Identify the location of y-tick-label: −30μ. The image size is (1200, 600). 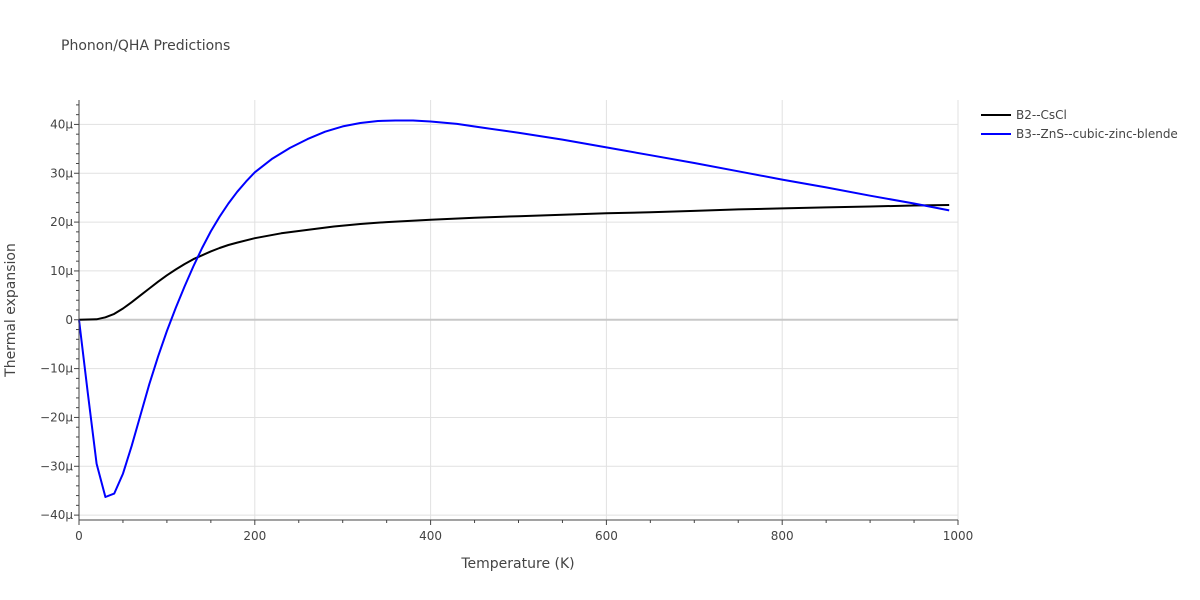
(56, 466).